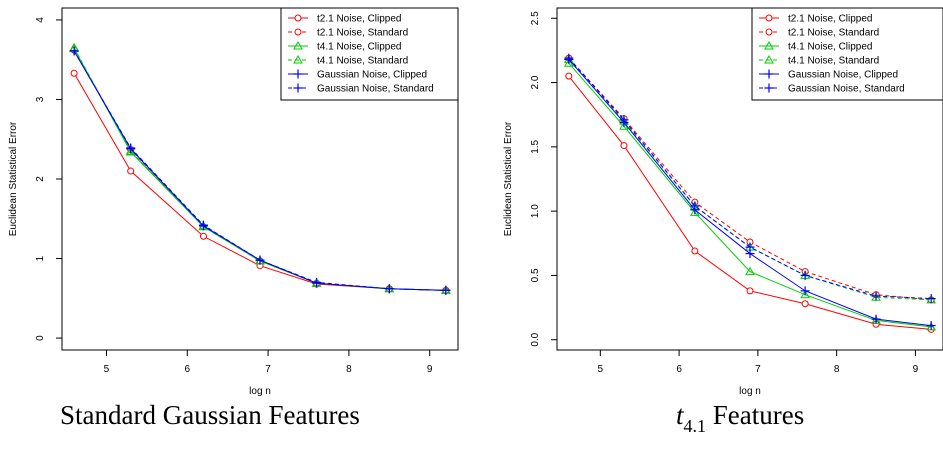  Describe the element at coordinates (535, 211) in the screenshot. I see `y-tick-label: 1.0` at that location.